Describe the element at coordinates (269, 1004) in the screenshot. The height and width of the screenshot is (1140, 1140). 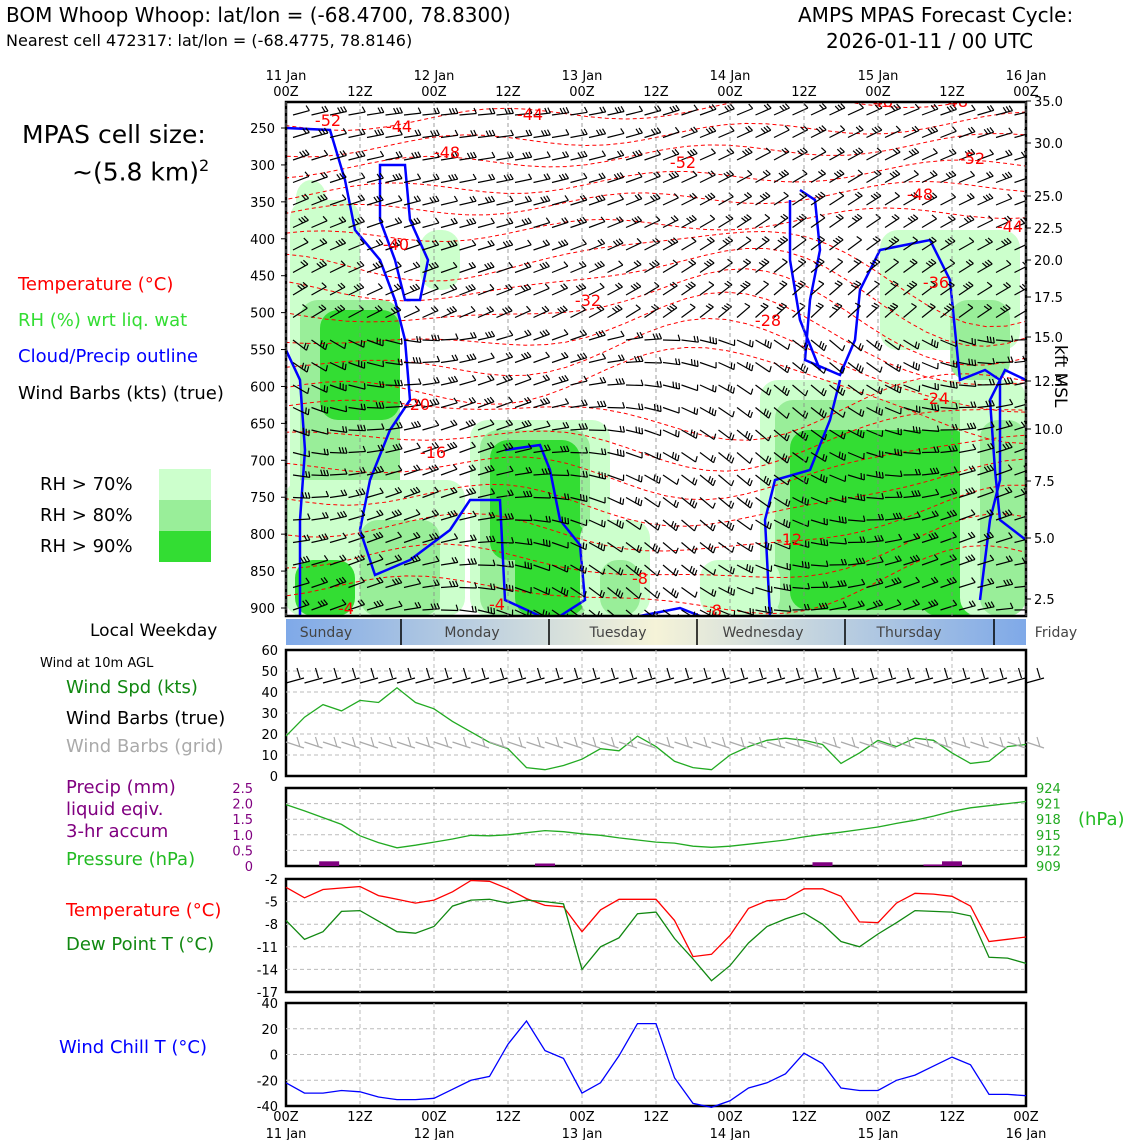
I see `y-tick-label: 40` at that location.